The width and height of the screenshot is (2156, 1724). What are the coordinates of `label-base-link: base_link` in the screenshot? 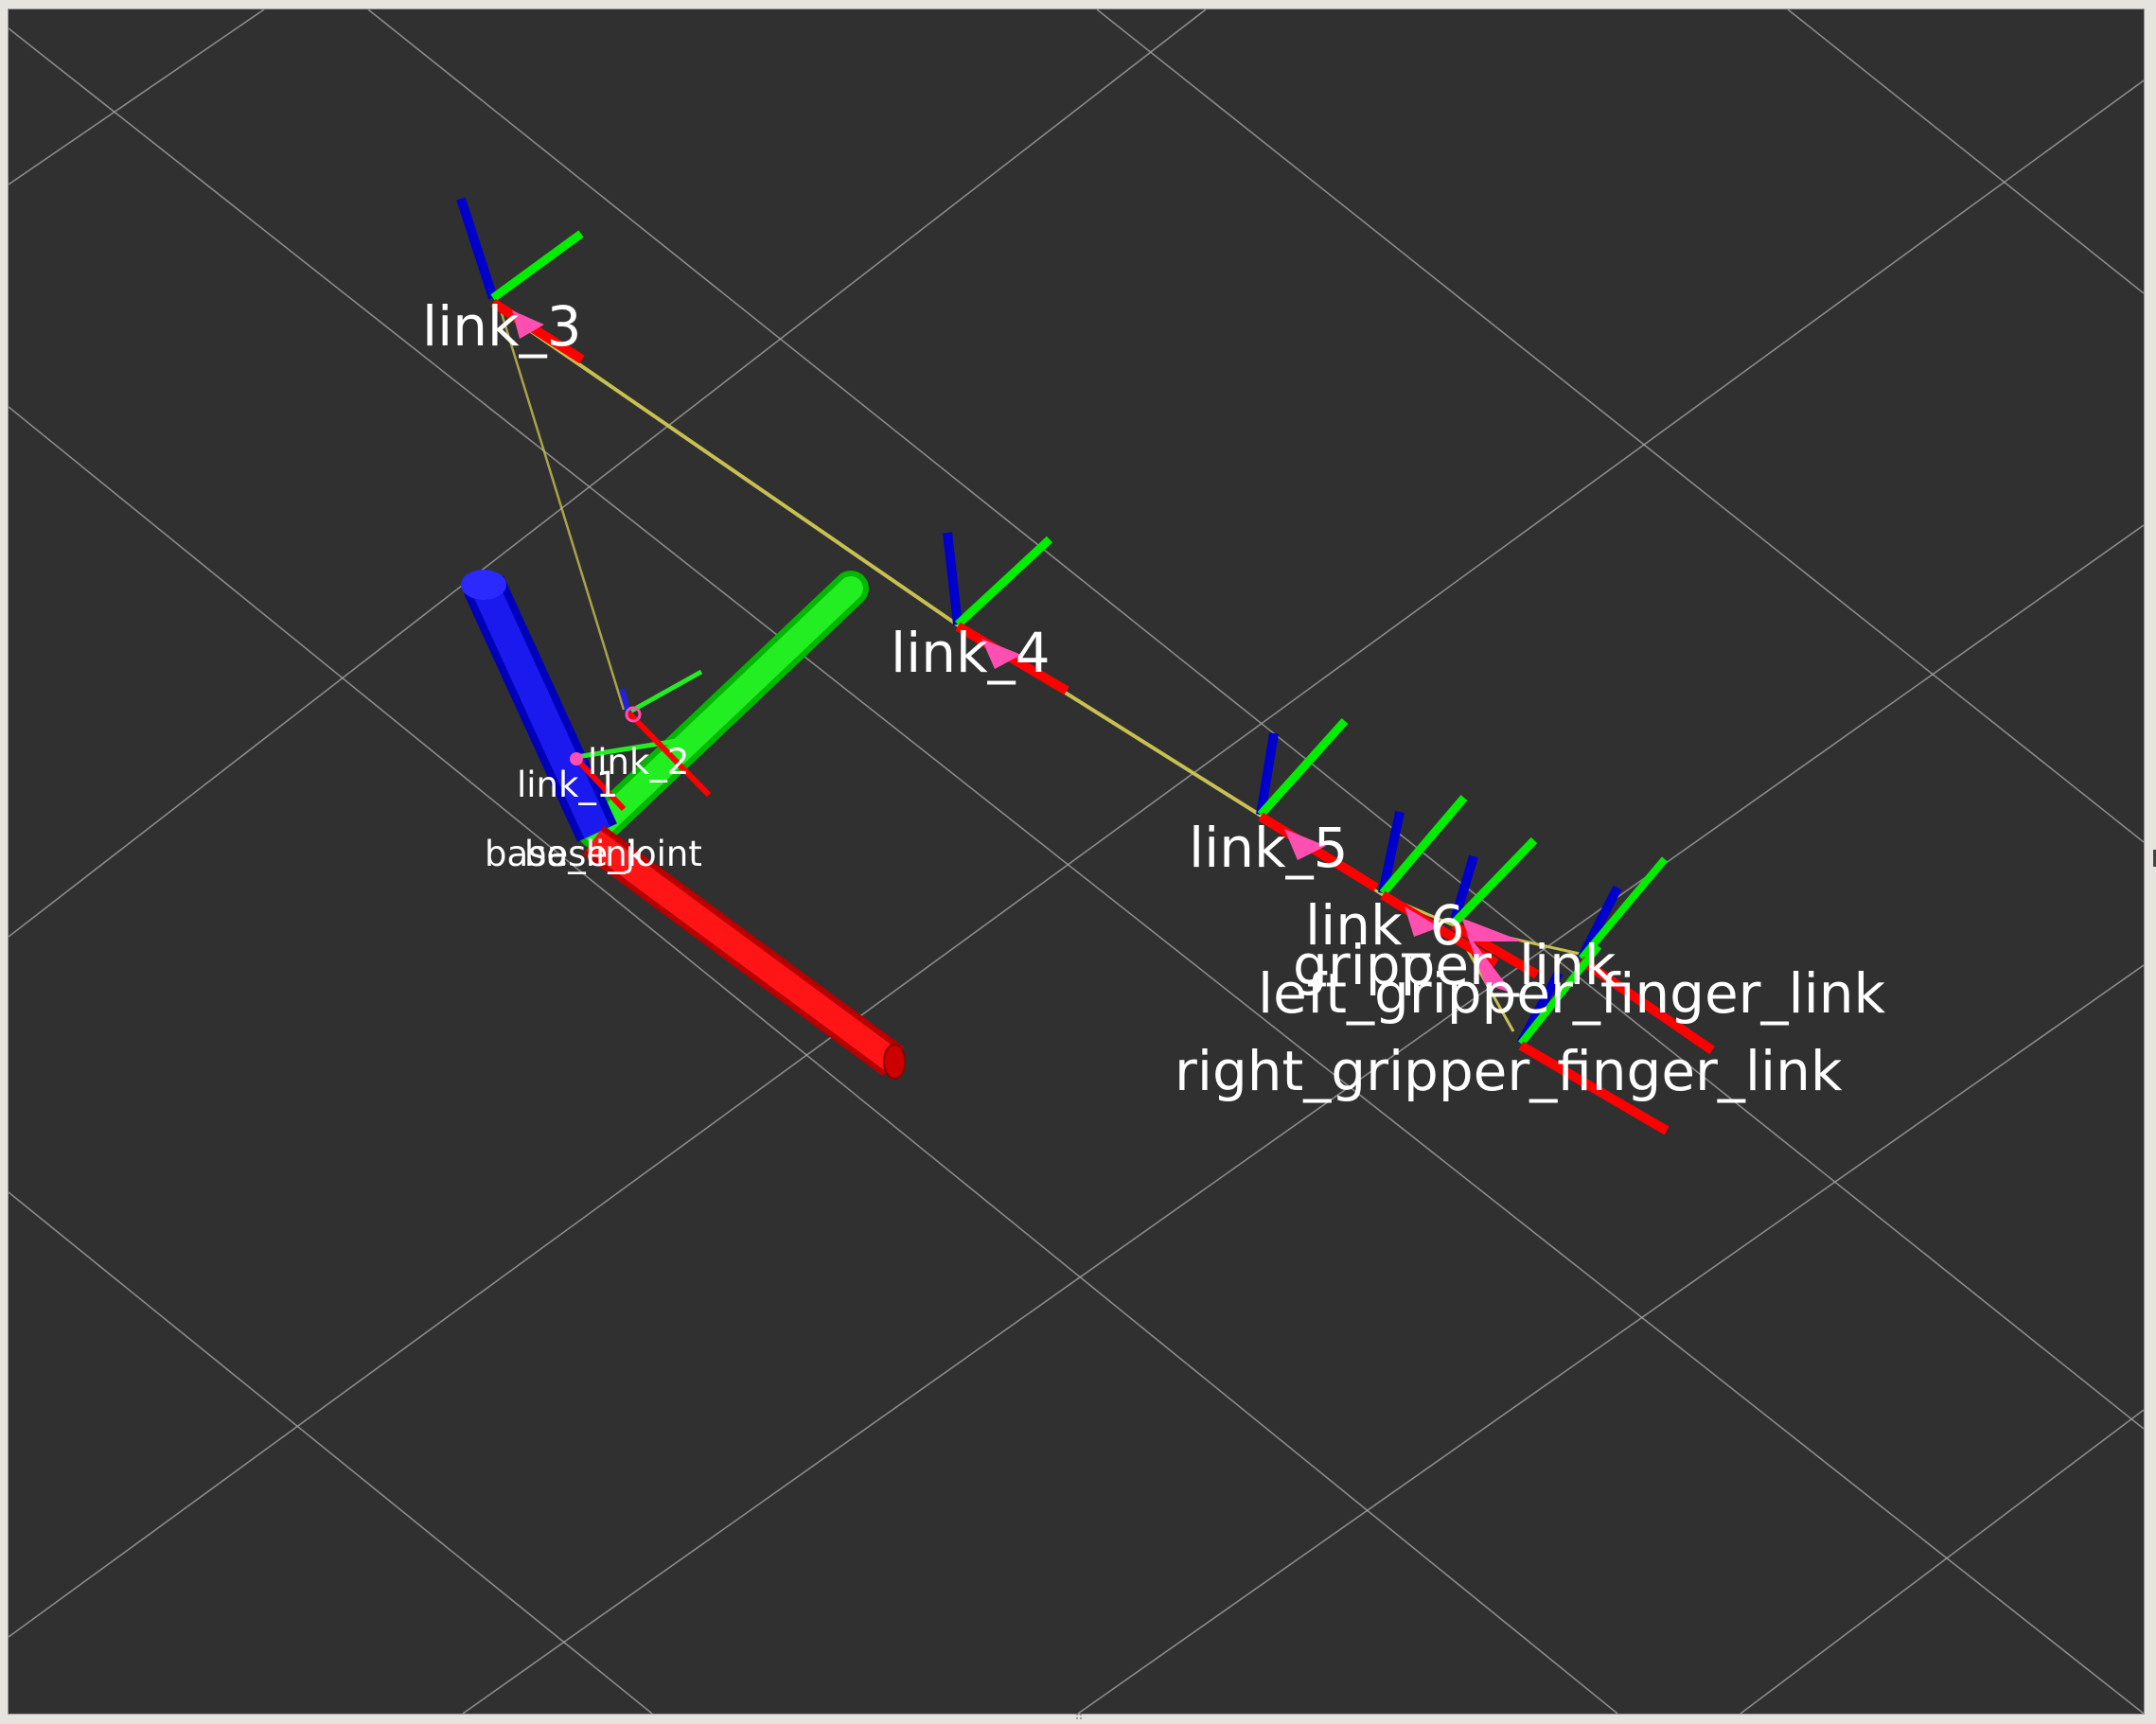 It's located at (566, 854).